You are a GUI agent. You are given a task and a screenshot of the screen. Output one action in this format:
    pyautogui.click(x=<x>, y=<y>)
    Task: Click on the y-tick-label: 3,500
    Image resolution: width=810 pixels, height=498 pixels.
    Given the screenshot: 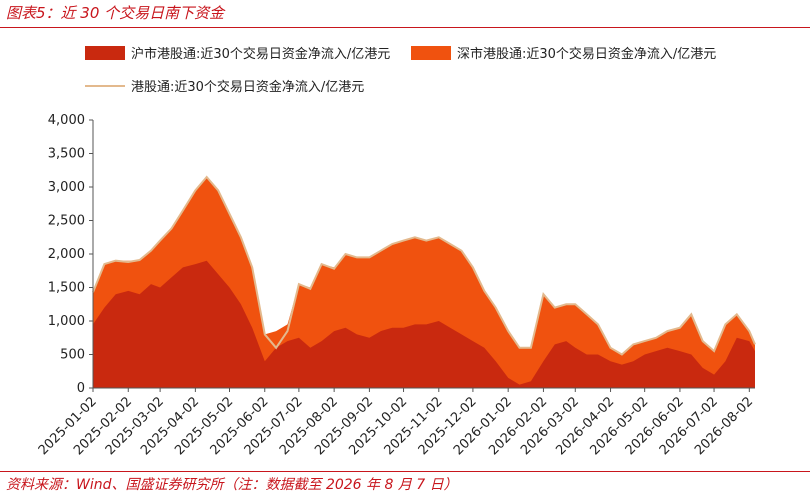 What is the action you would take?
    pyautogui.click(x=66, y=154)
    